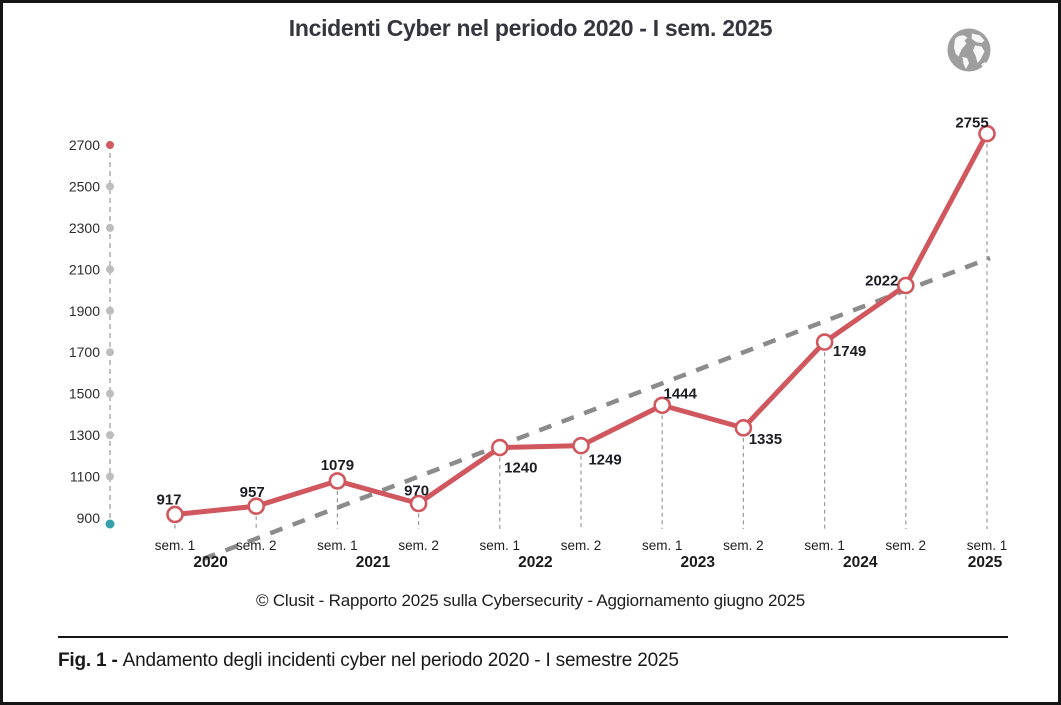 The height and width of the screenshot is (705, 1061). I want to click on data-point-value: 2755, so click(971, 123).